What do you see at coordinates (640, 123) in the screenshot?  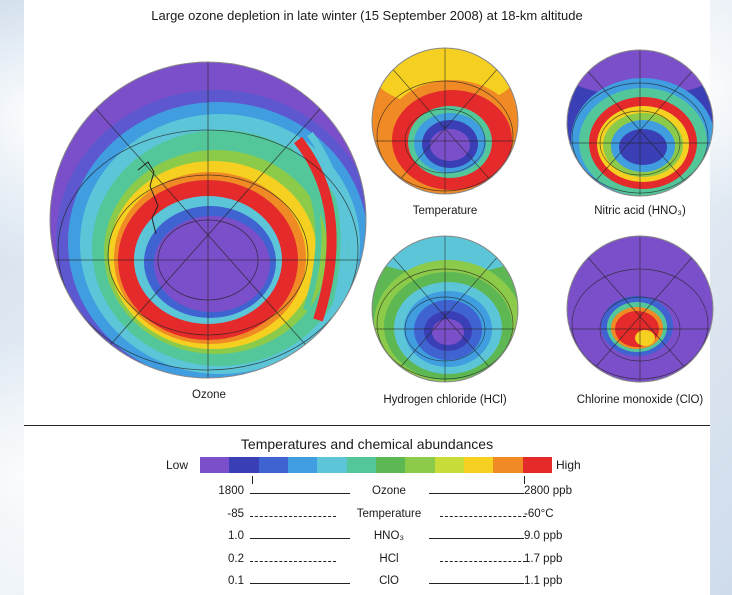 I see `nitric-acid-globe` at bounding box center [640, 123].